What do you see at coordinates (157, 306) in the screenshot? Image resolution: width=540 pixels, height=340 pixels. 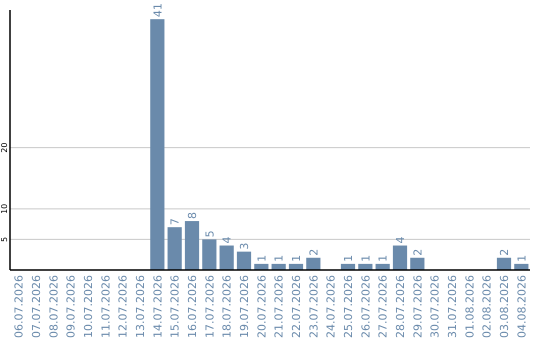 I see `x-tick-label: 14.07.2026` at bounding box center [157, 306].